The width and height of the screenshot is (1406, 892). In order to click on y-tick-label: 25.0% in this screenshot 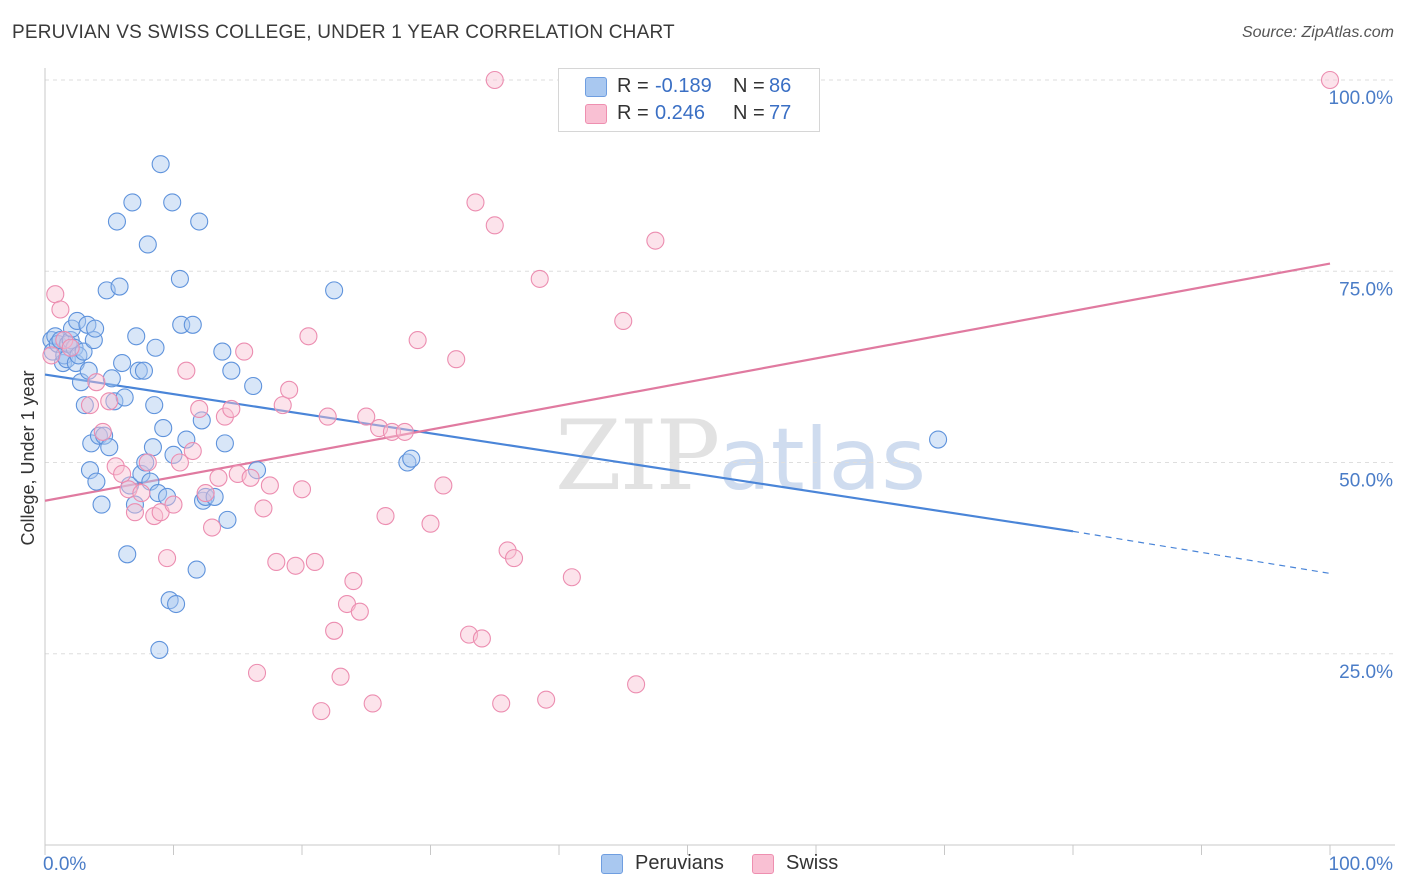, I will do `click(1366, 672)`.